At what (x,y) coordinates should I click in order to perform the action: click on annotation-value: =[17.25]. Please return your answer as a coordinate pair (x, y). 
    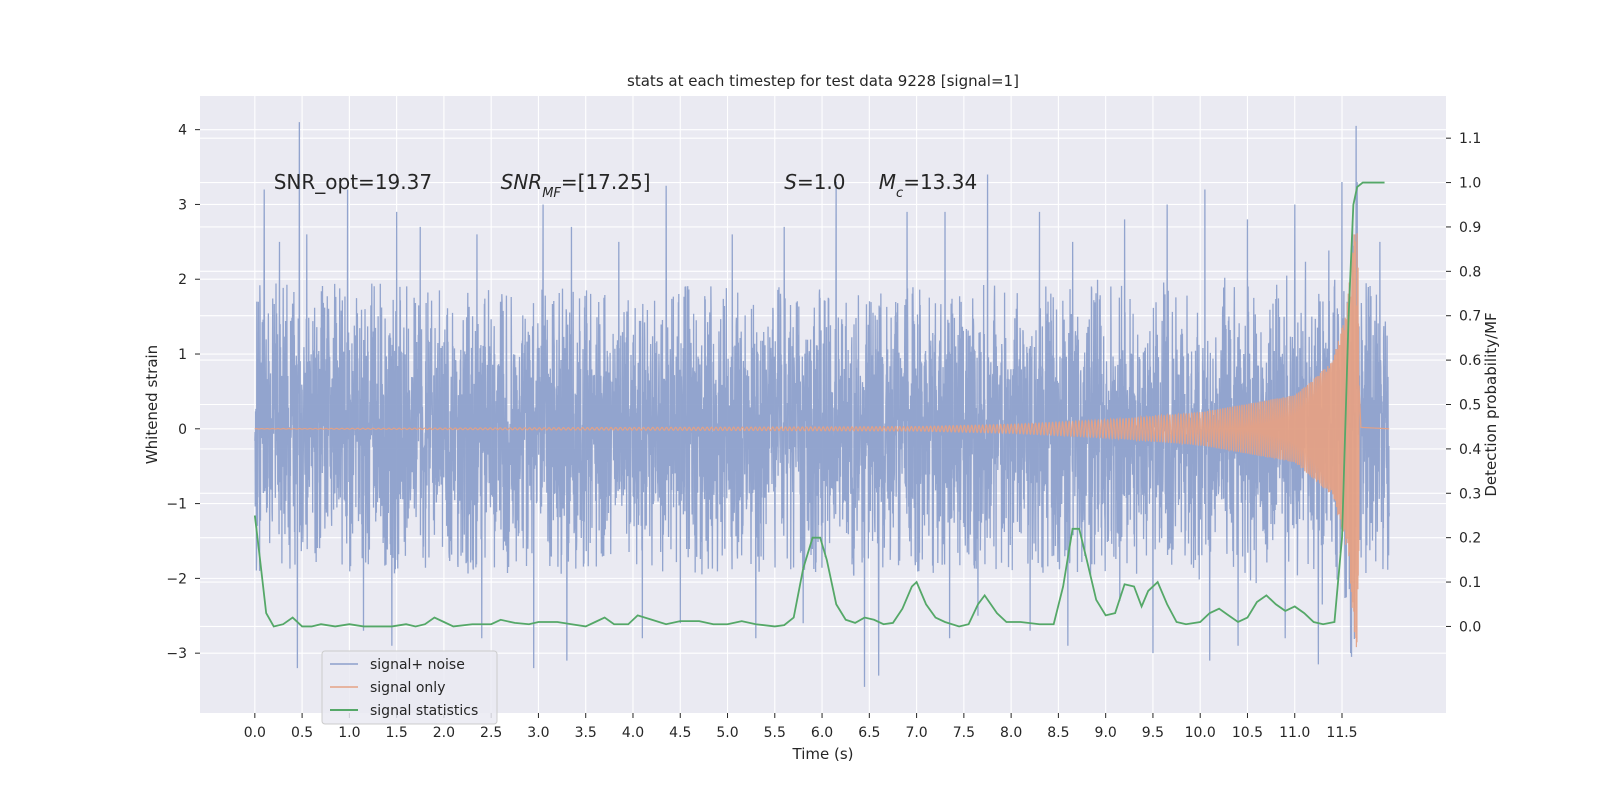
    Looking at the image, I should click on (606, 182).